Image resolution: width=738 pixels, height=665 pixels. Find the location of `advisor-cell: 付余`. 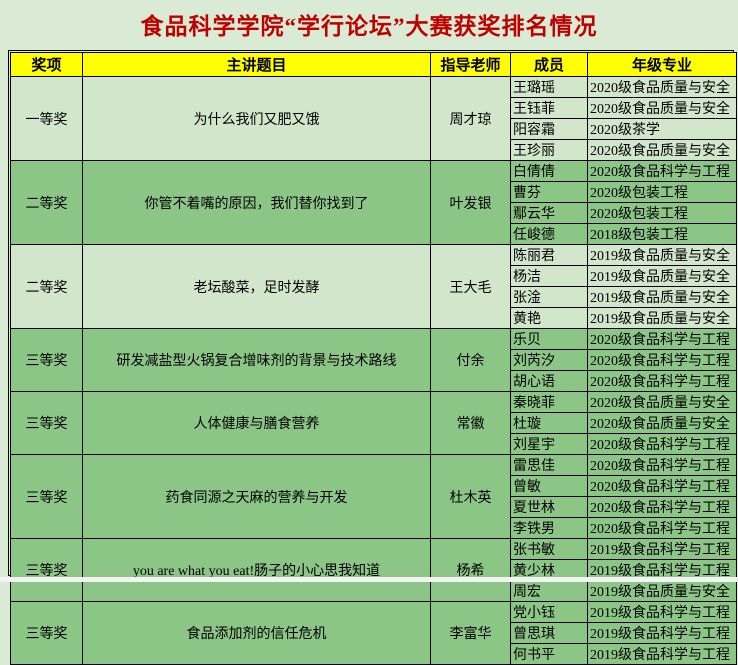

advisor-cell: 付余 is located at coordinates (470, 360).